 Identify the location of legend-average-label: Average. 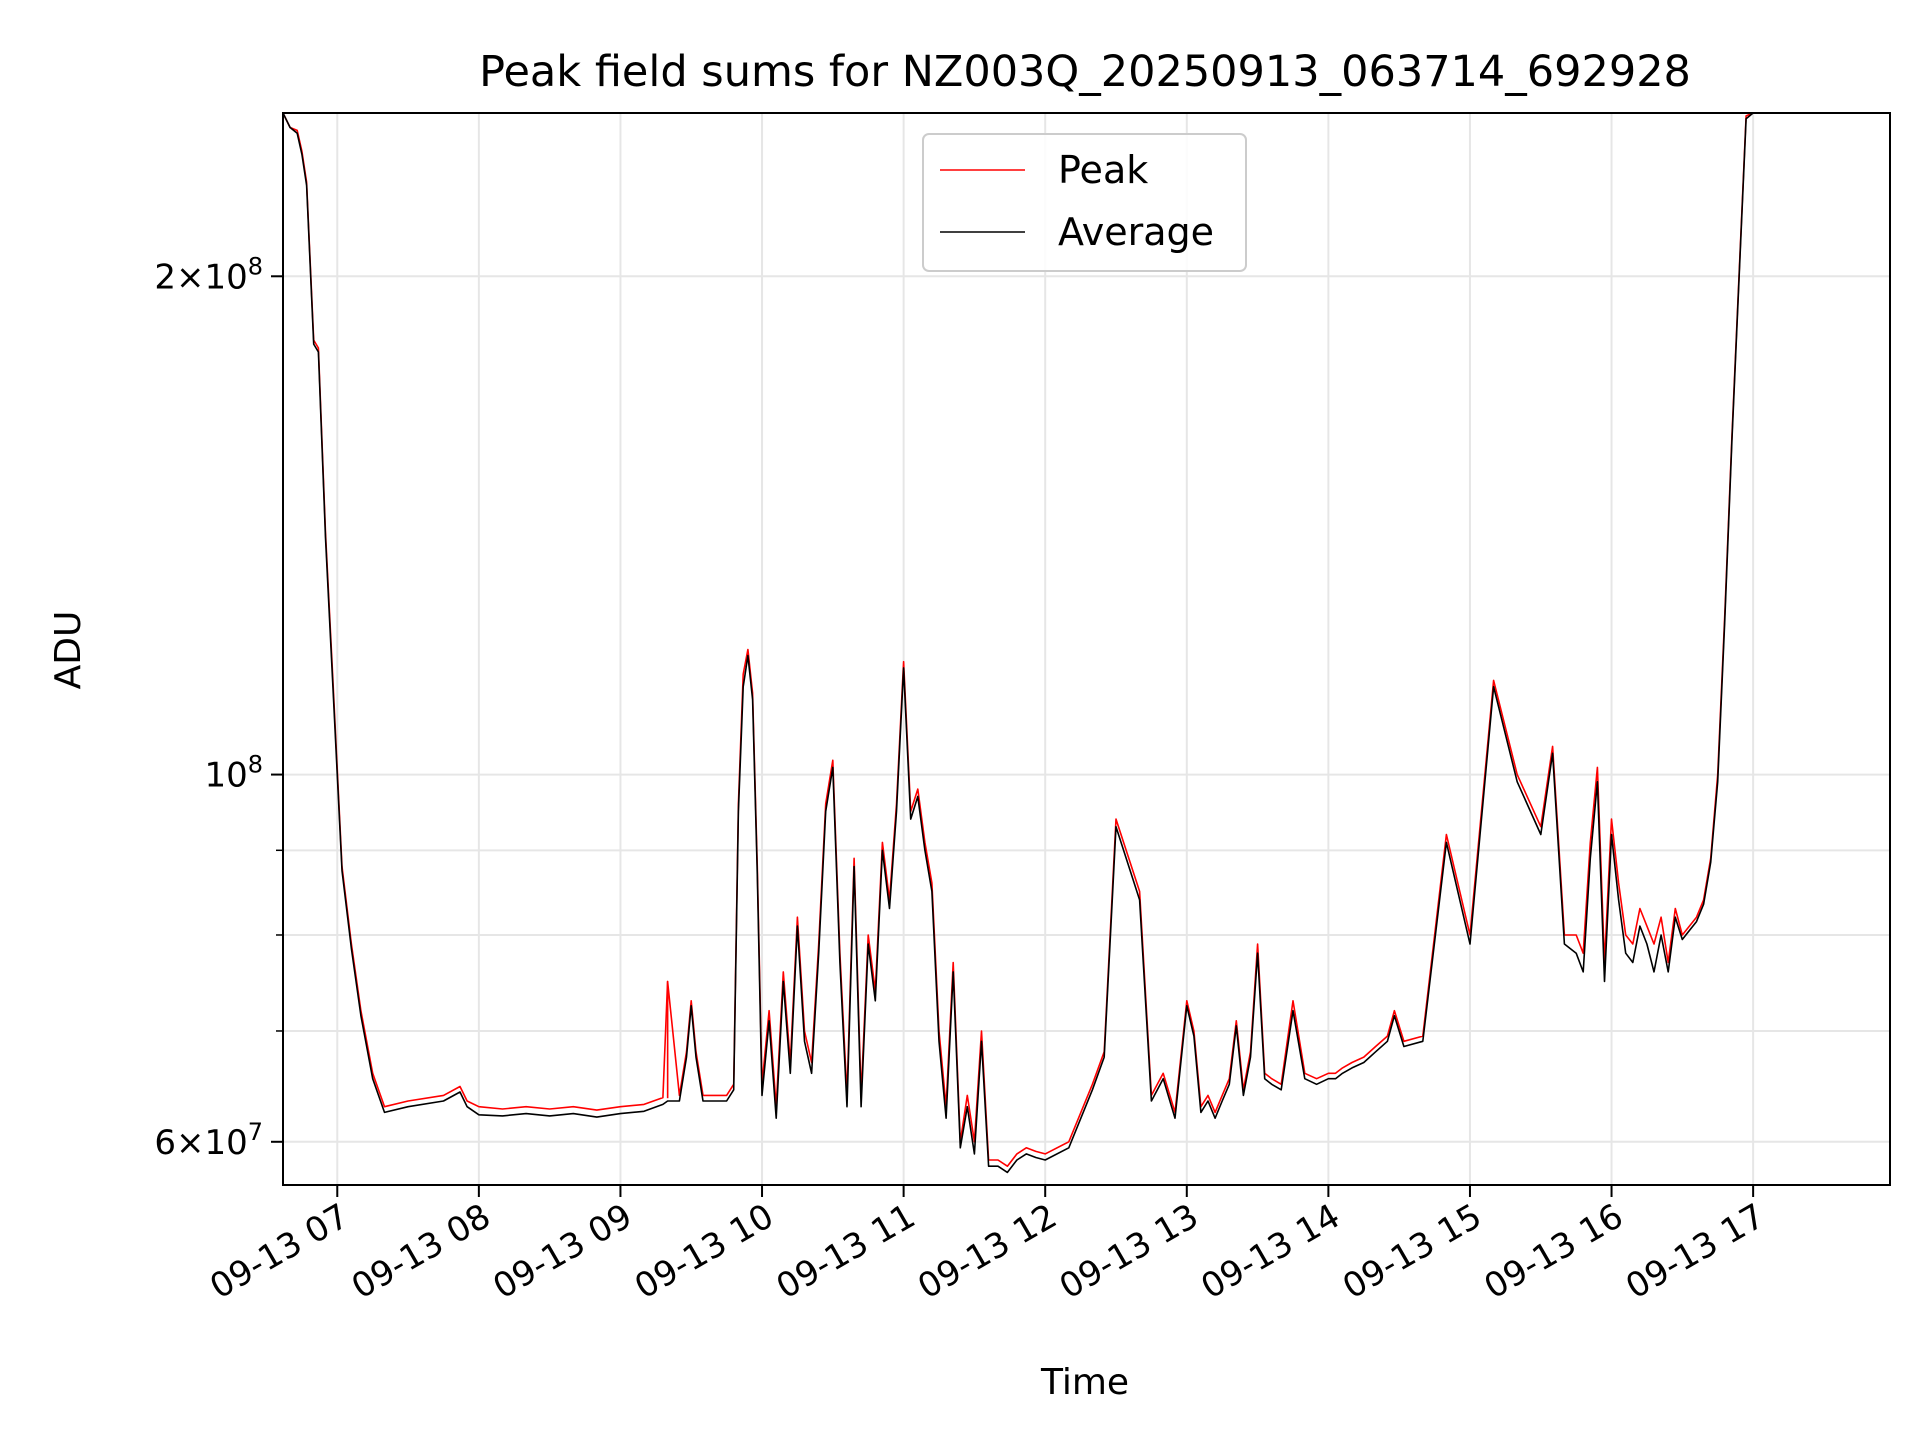
(1136, 232).